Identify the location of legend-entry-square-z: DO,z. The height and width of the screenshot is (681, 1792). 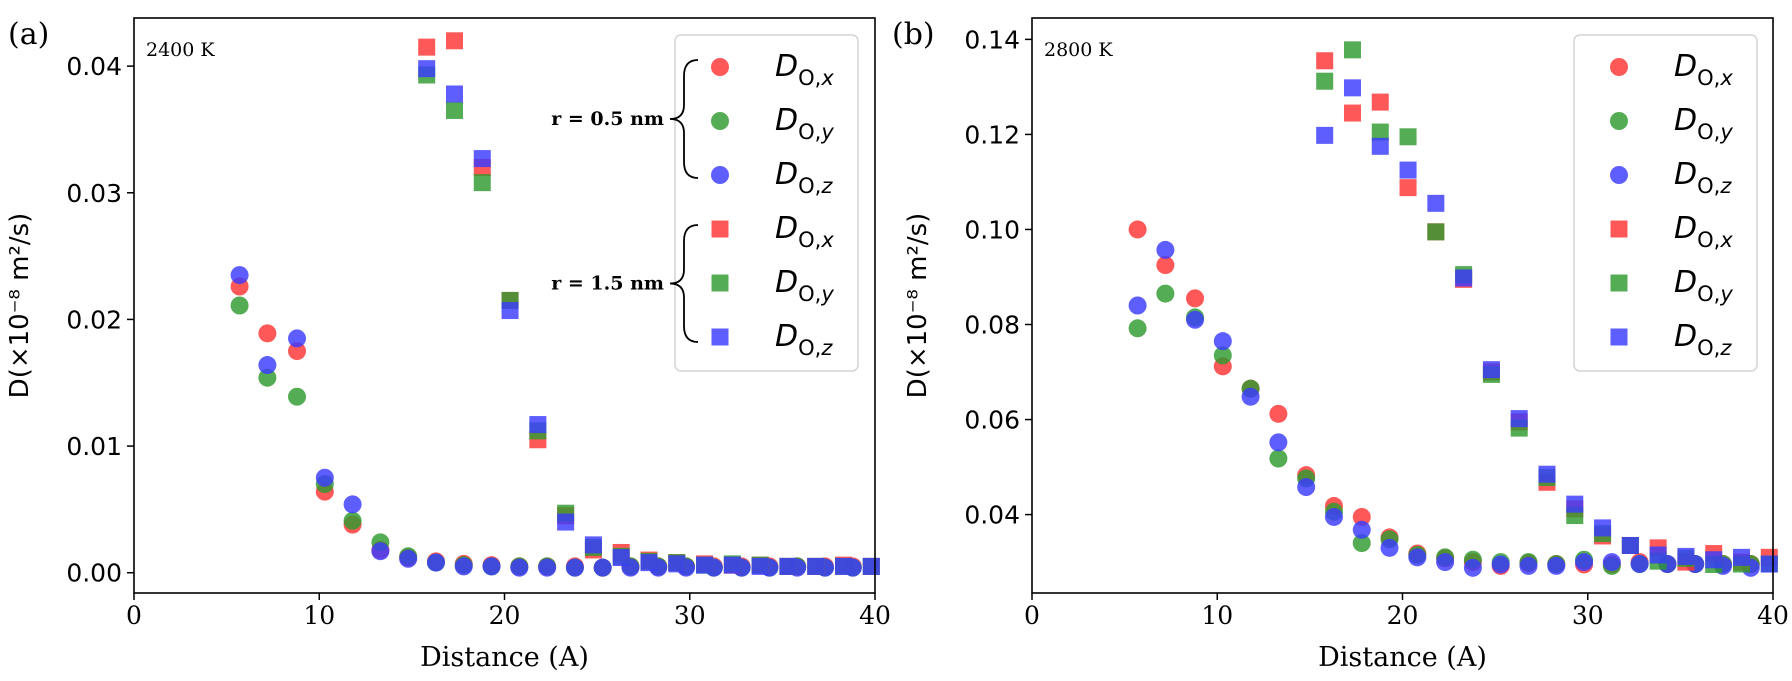
(1671, 339).